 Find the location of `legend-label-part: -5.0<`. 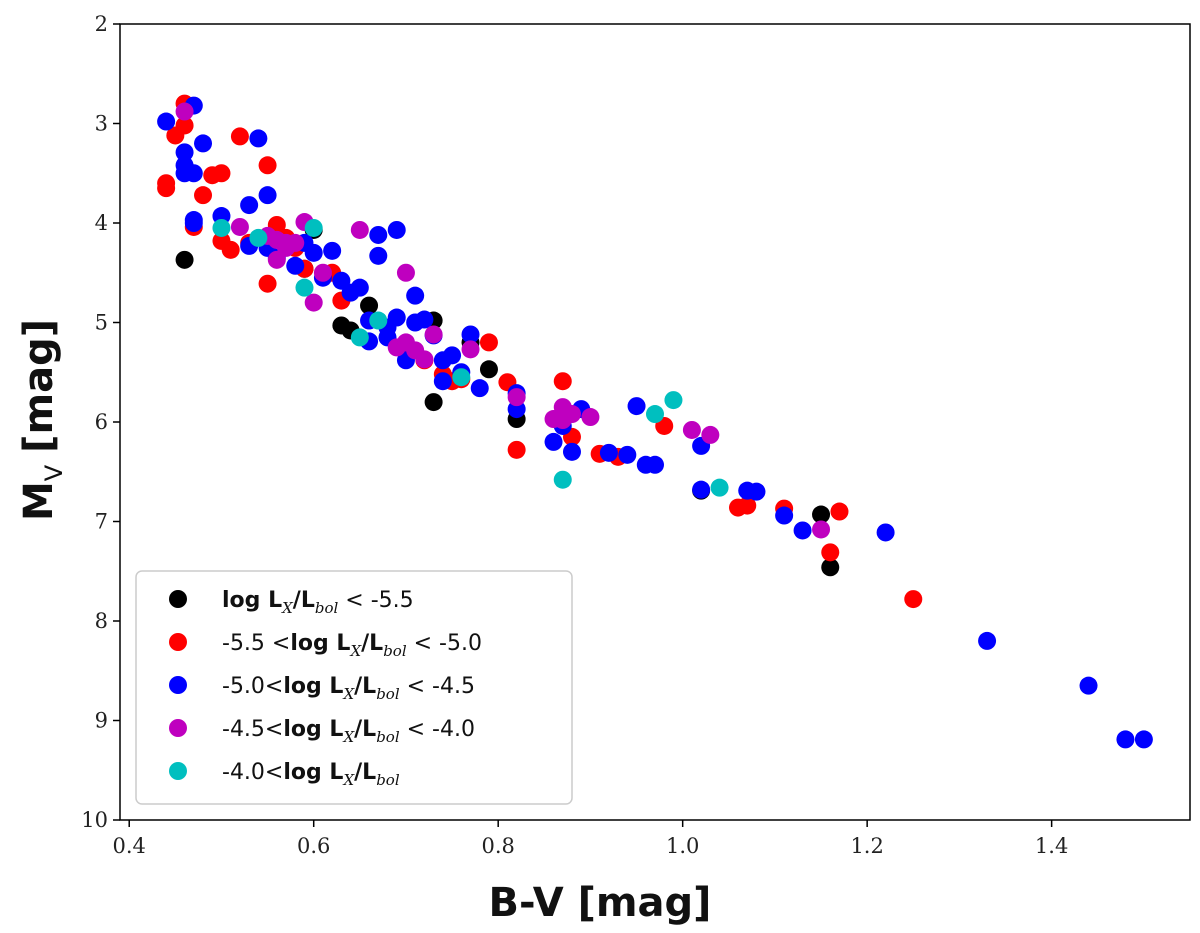

legend-label-part: -5.0< is located at coordinates (252, 686).